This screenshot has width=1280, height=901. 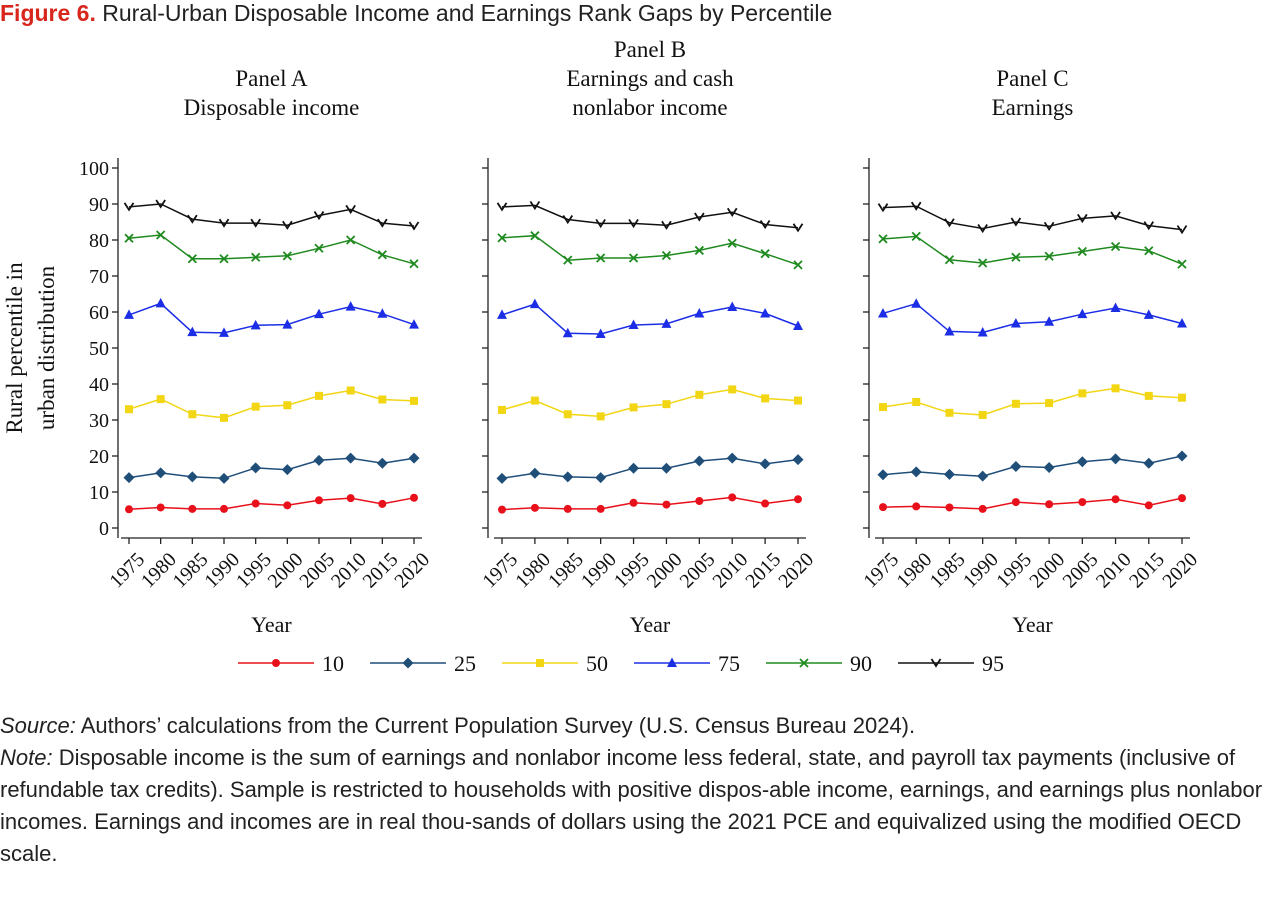 I want to click on legend-label: 25, so click(x=465, y=663).